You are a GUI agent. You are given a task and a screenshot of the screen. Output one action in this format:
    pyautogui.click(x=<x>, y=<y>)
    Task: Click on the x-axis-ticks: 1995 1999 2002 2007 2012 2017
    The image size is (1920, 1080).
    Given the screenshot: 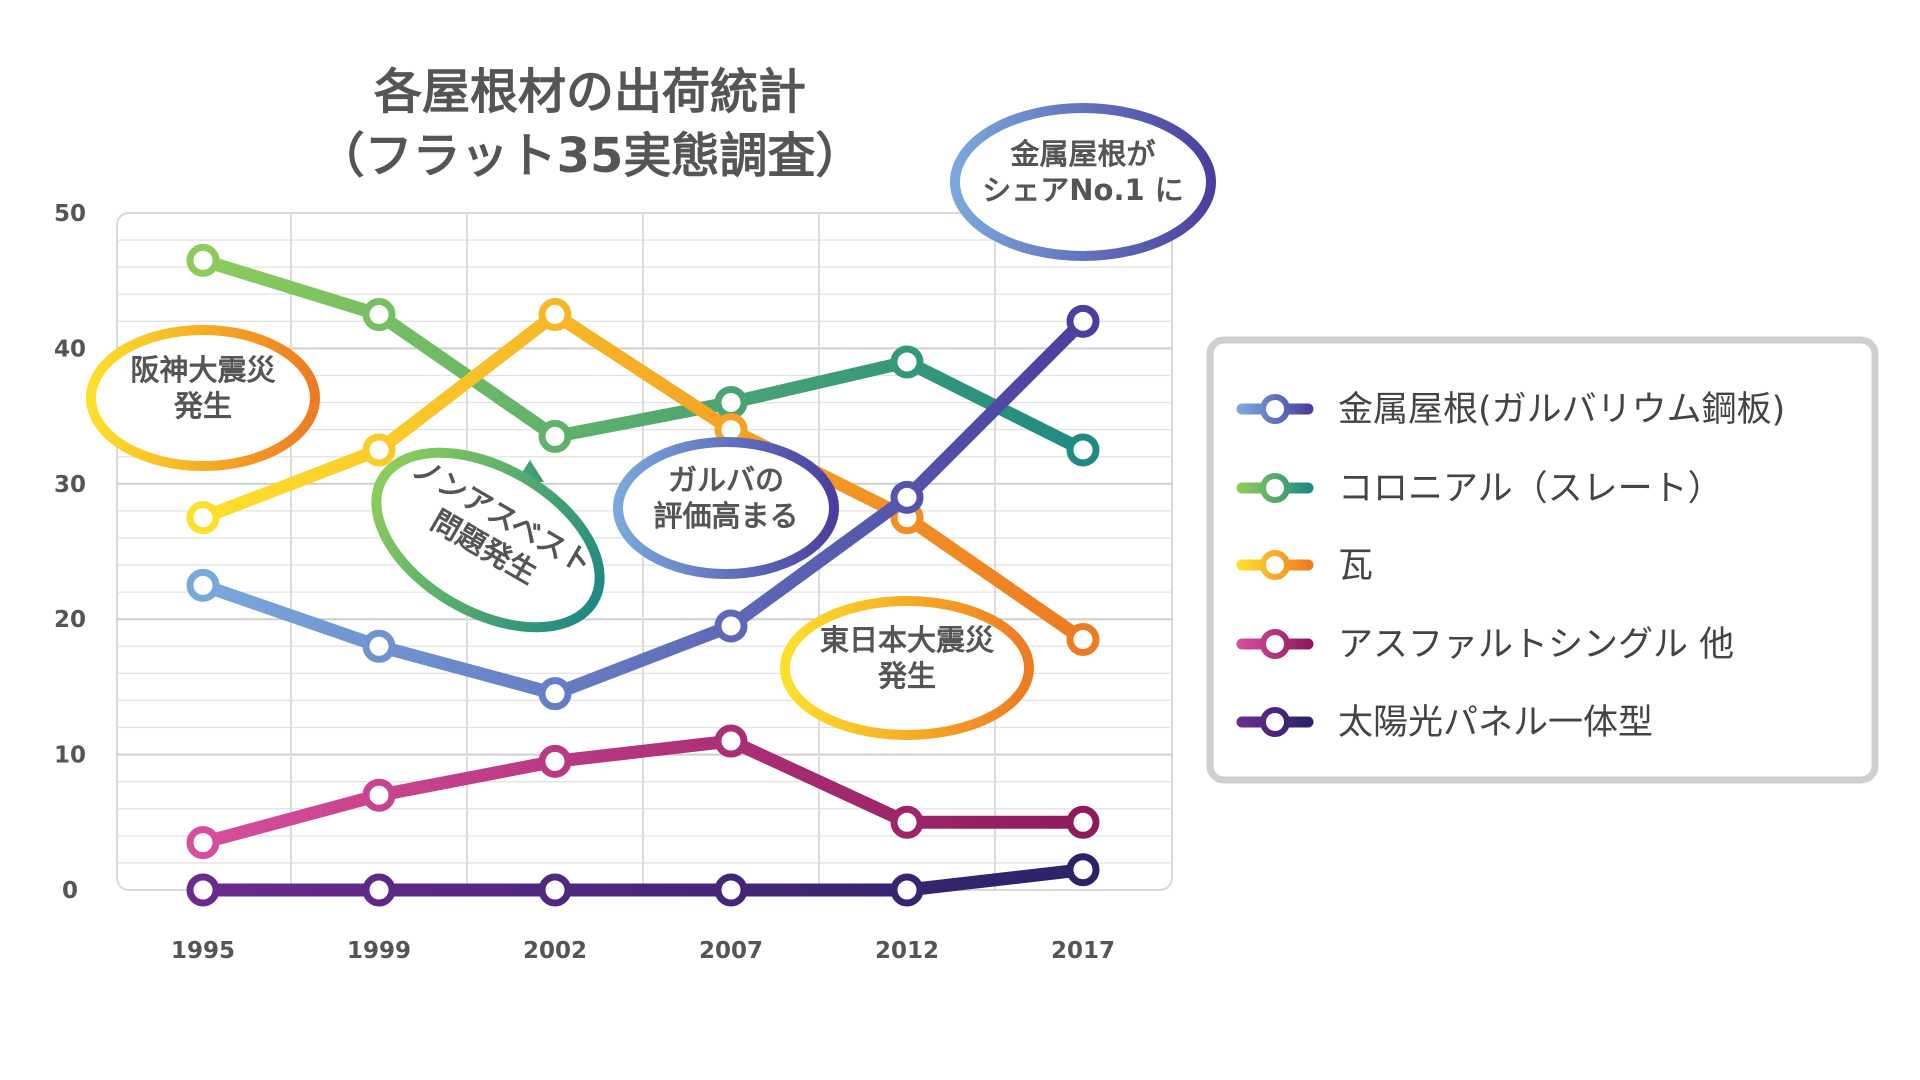 What is the action you would take?
    pyautogui.click(x=643, y=951)
    